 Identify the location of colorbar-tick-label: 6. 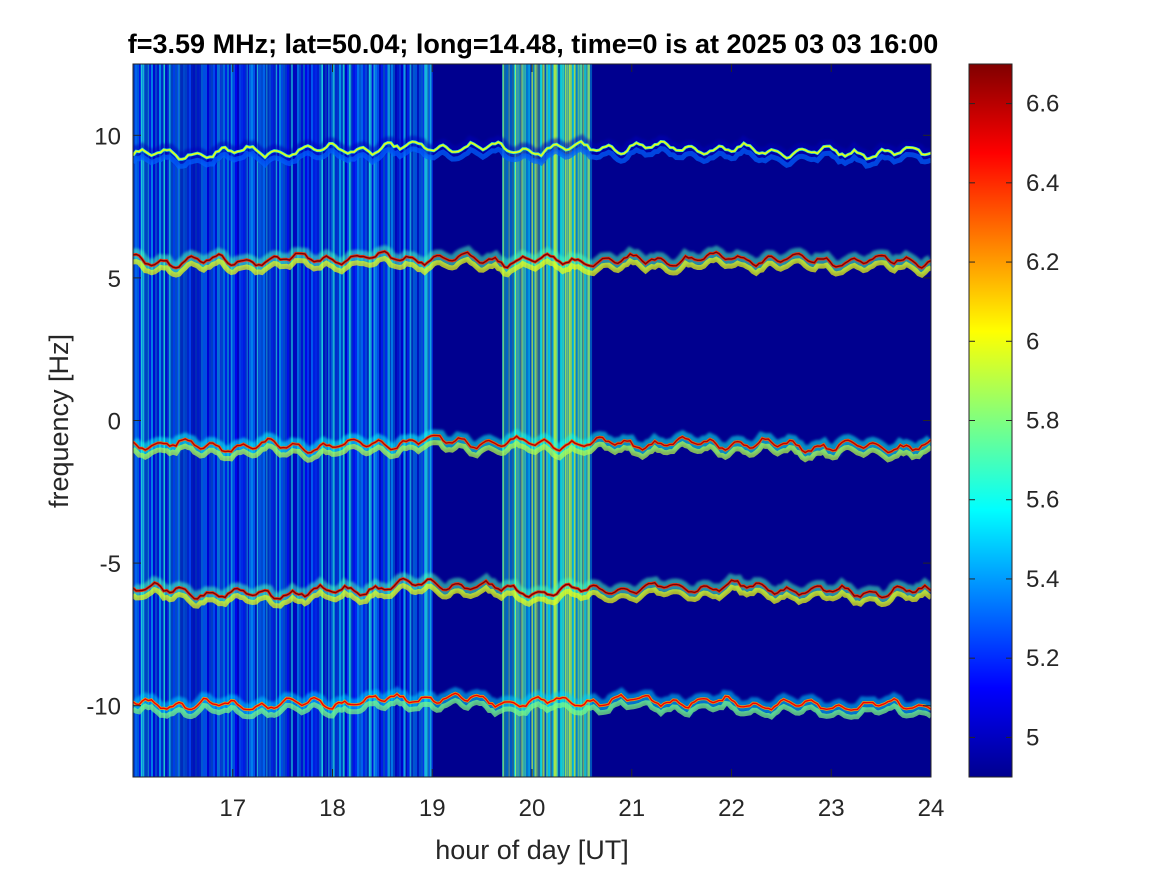
(1032, 341).